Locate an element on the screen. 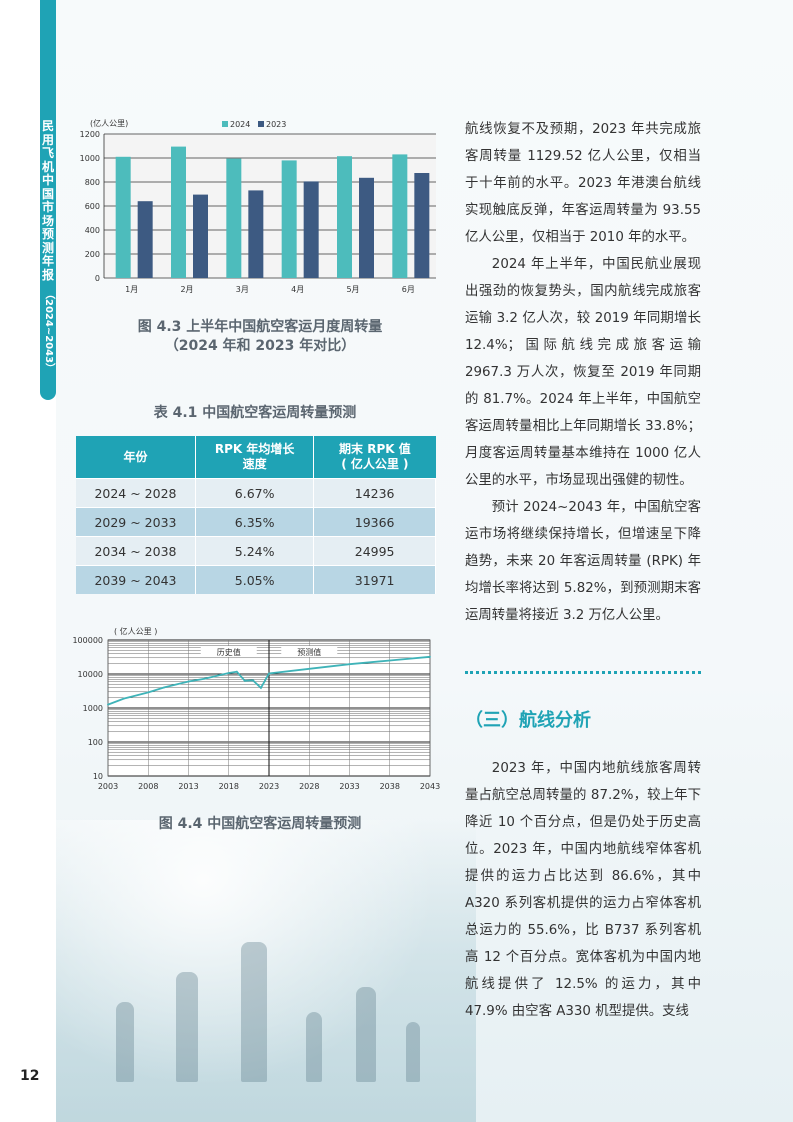 This screenshot has height=1122, width=793. section-divider is located at coordinates (583, 672).